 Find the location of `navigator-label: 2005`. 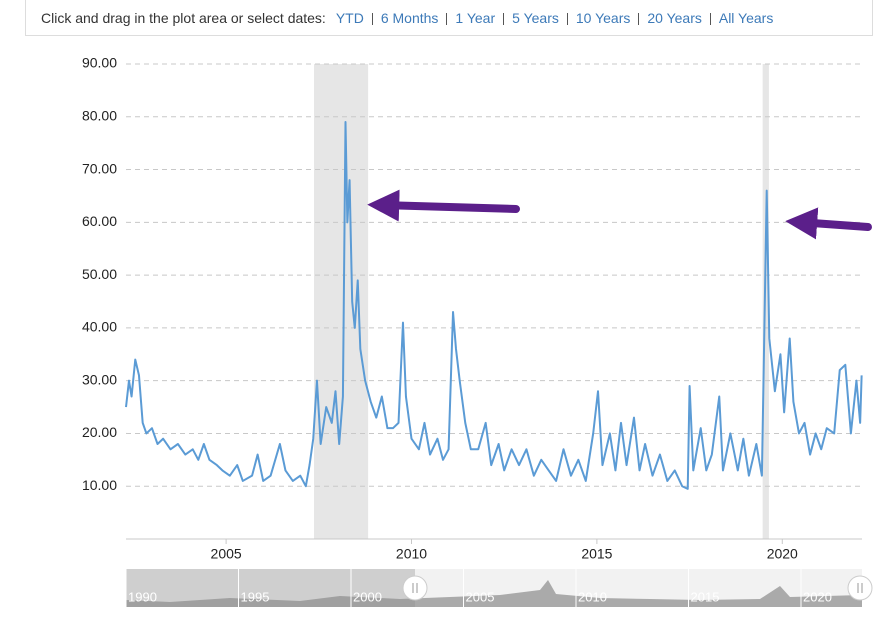

navigator-label: 2005 is located at coordinates (480, 596).